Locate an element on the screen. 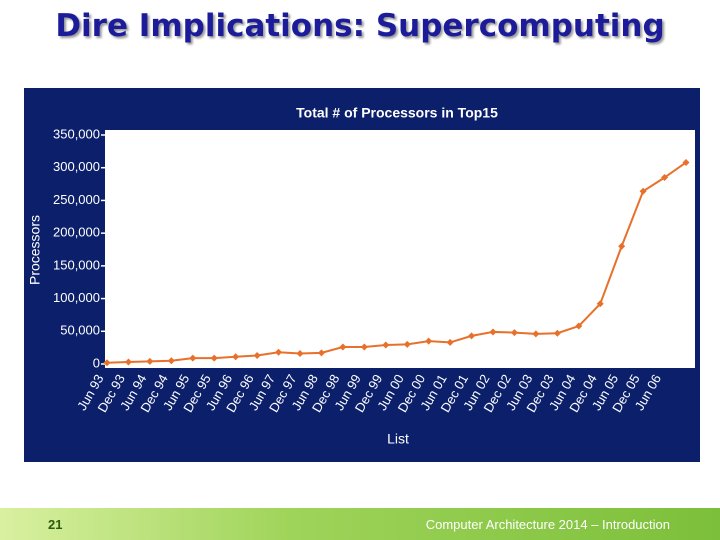 This screenshot has width=720, height=540. y-tick-label: 250,000 is located at coordinates (76, 199).